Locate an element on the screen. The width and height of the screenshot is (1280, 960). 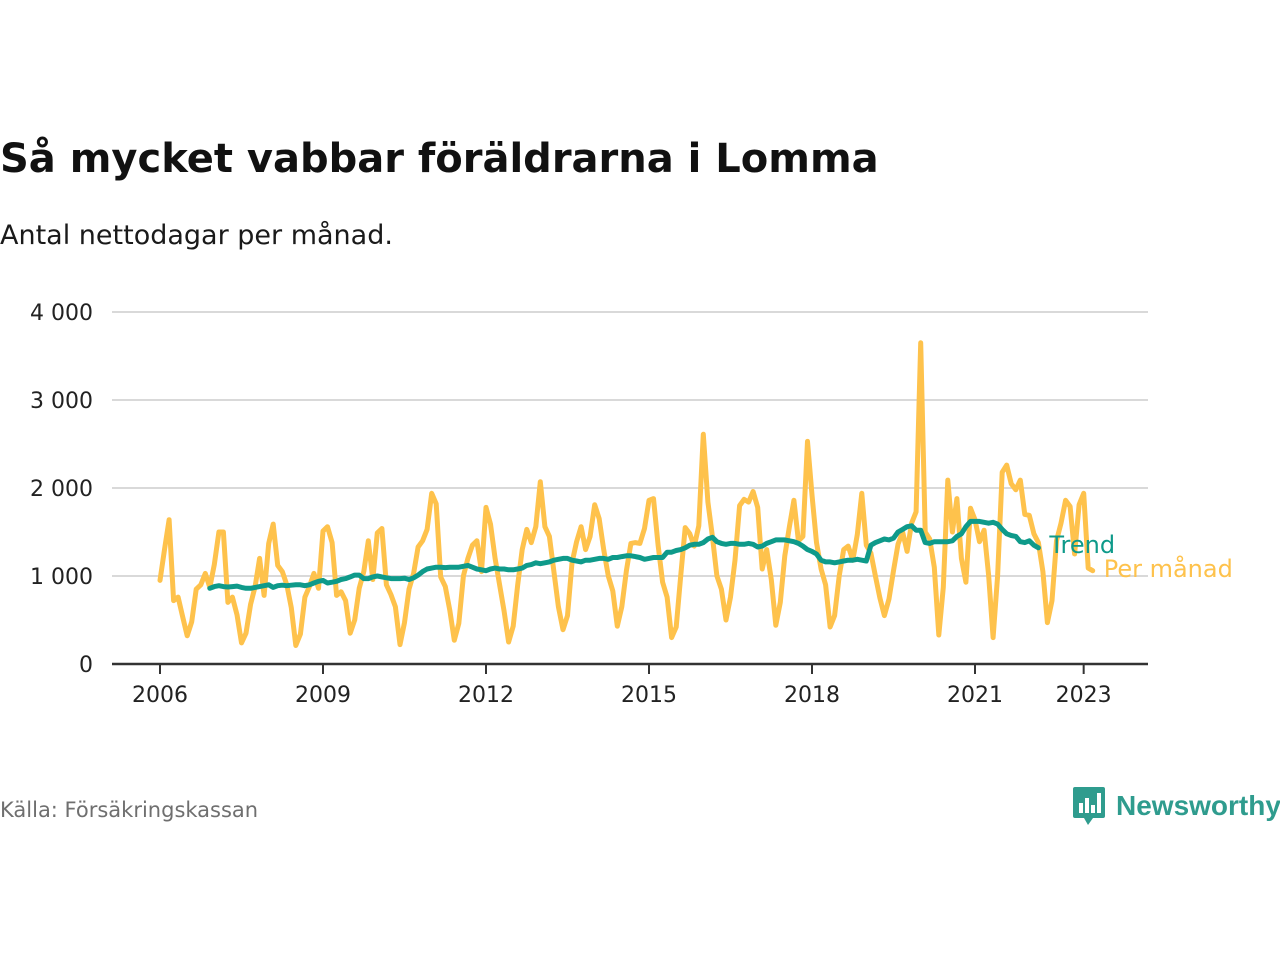
newsworthy-logo: Newsworthy is located at coordinates (1176, 806).